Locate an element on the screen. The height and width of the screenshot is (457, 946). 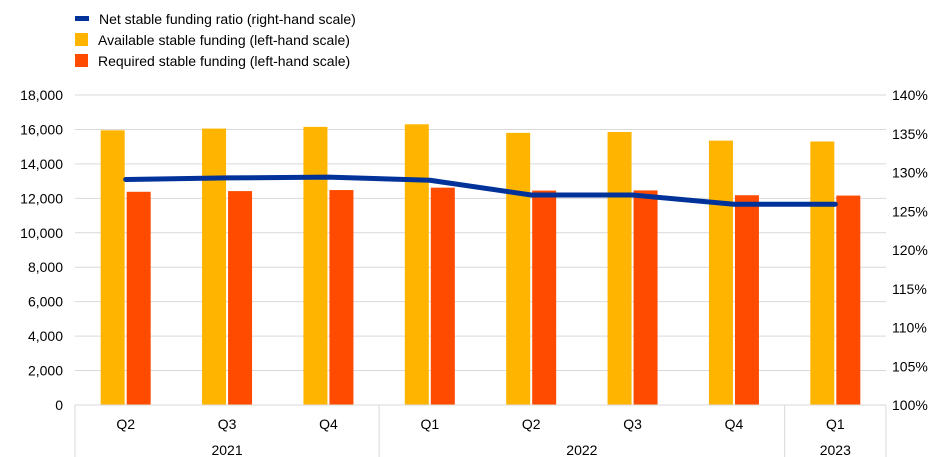
y-right-tick-label: 120% is located at coordinates (910, 250).